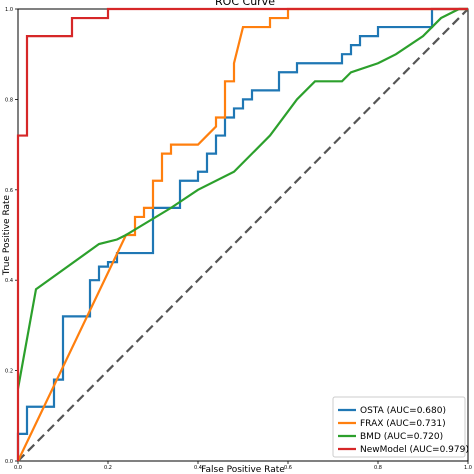 The width and height of the screenshot is (474, 474). Describe the element at coordinates (468, 468) in the screenshot. I see `x-tick-label: 1.0` at that location.